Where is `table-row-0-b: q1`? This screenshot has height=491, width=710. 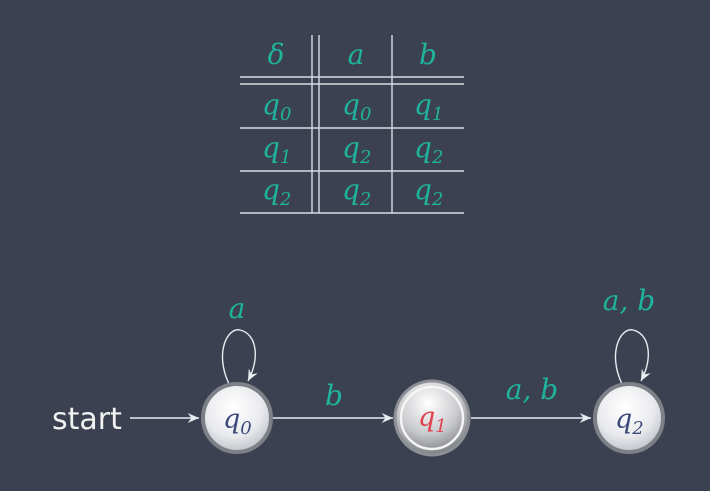 table-row-0-b: q1 is located at coordinates (428, 106).